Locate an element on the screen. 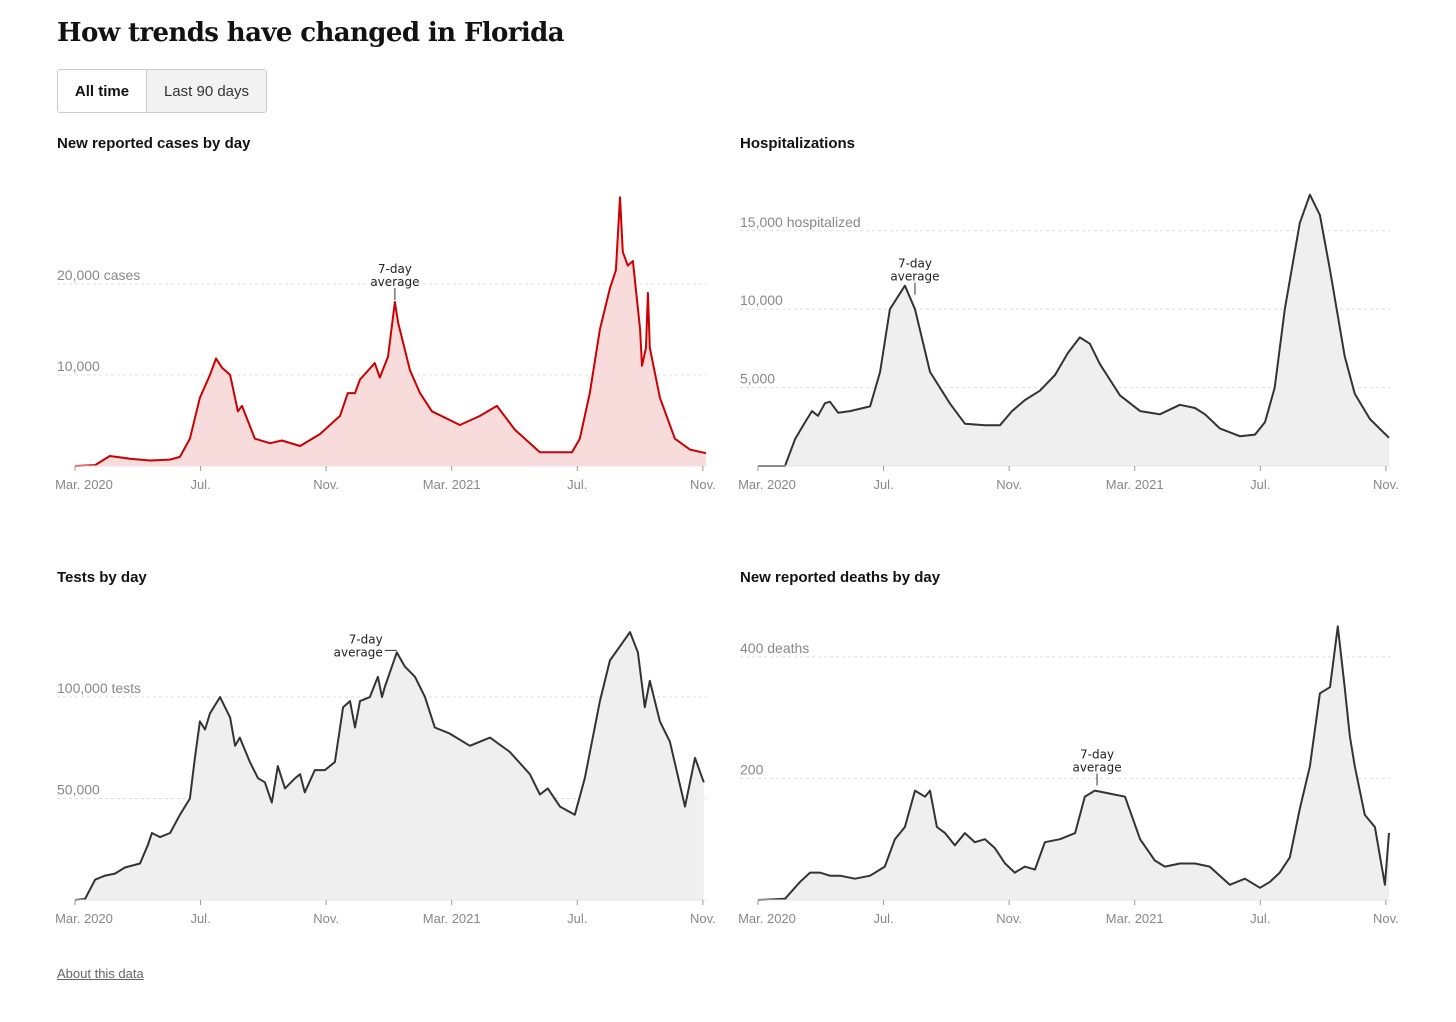  last-90-days-button: Last 90 days is located at coordinates (206, 91).